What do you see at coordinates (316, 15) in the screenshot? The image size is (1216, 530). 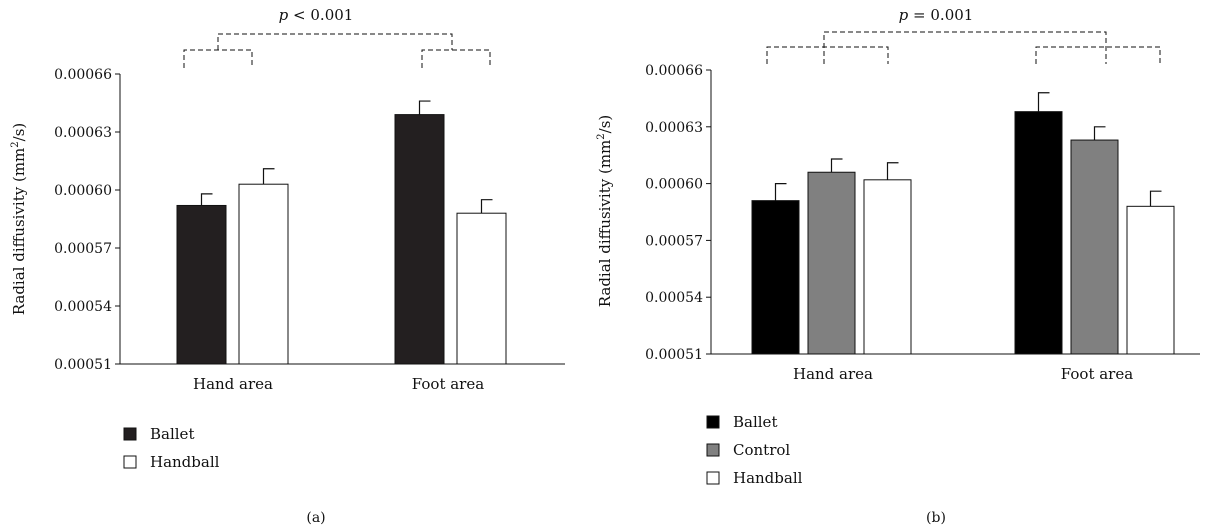 I see `p-value-annotation-a: p < 0.001` at bounding box center [316, 15].